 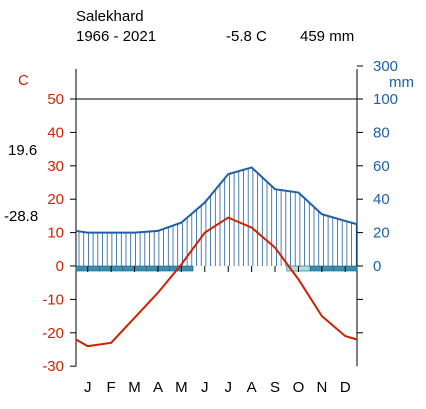 I want to click on precipitation-tick-label: 20, so click(x=381, y=233).